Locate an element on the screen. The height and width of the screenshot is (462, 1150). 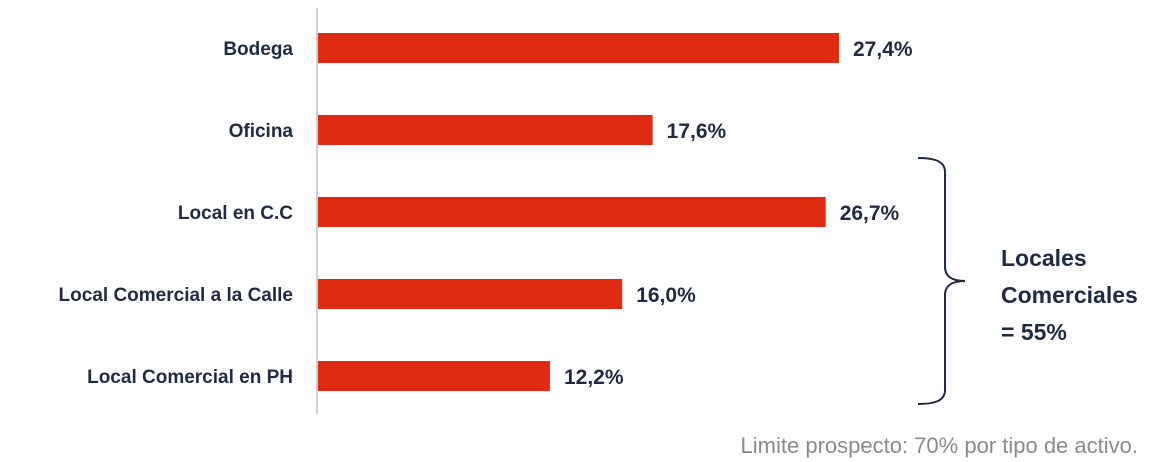
category-label: Bodega is located at coordinates (258, 49).